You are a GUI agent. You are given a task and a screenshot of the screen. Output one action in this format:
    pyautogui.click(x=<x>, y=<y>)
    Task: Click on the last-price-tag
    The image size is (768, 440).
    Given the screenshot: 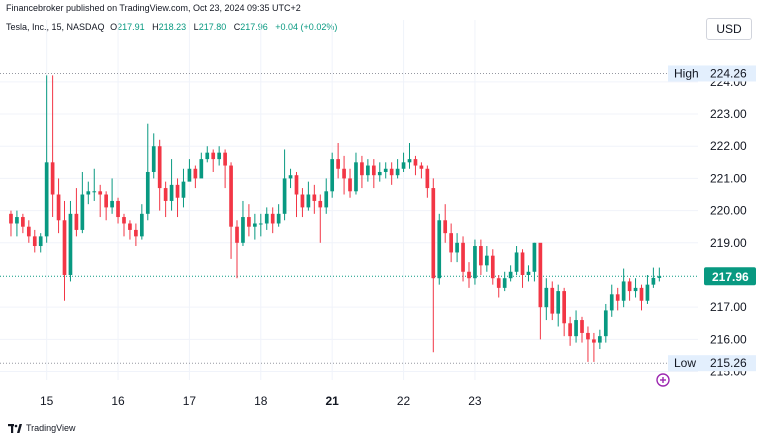 What is the action you would take?
    pyautogui.click(x=730, y=276)
    